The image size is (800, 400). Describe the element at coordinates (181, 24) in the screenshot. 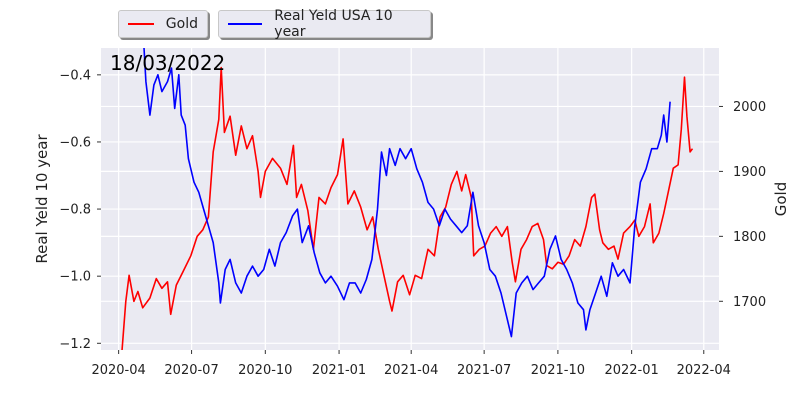

I see `legend-gold-label: Gold` at that location.